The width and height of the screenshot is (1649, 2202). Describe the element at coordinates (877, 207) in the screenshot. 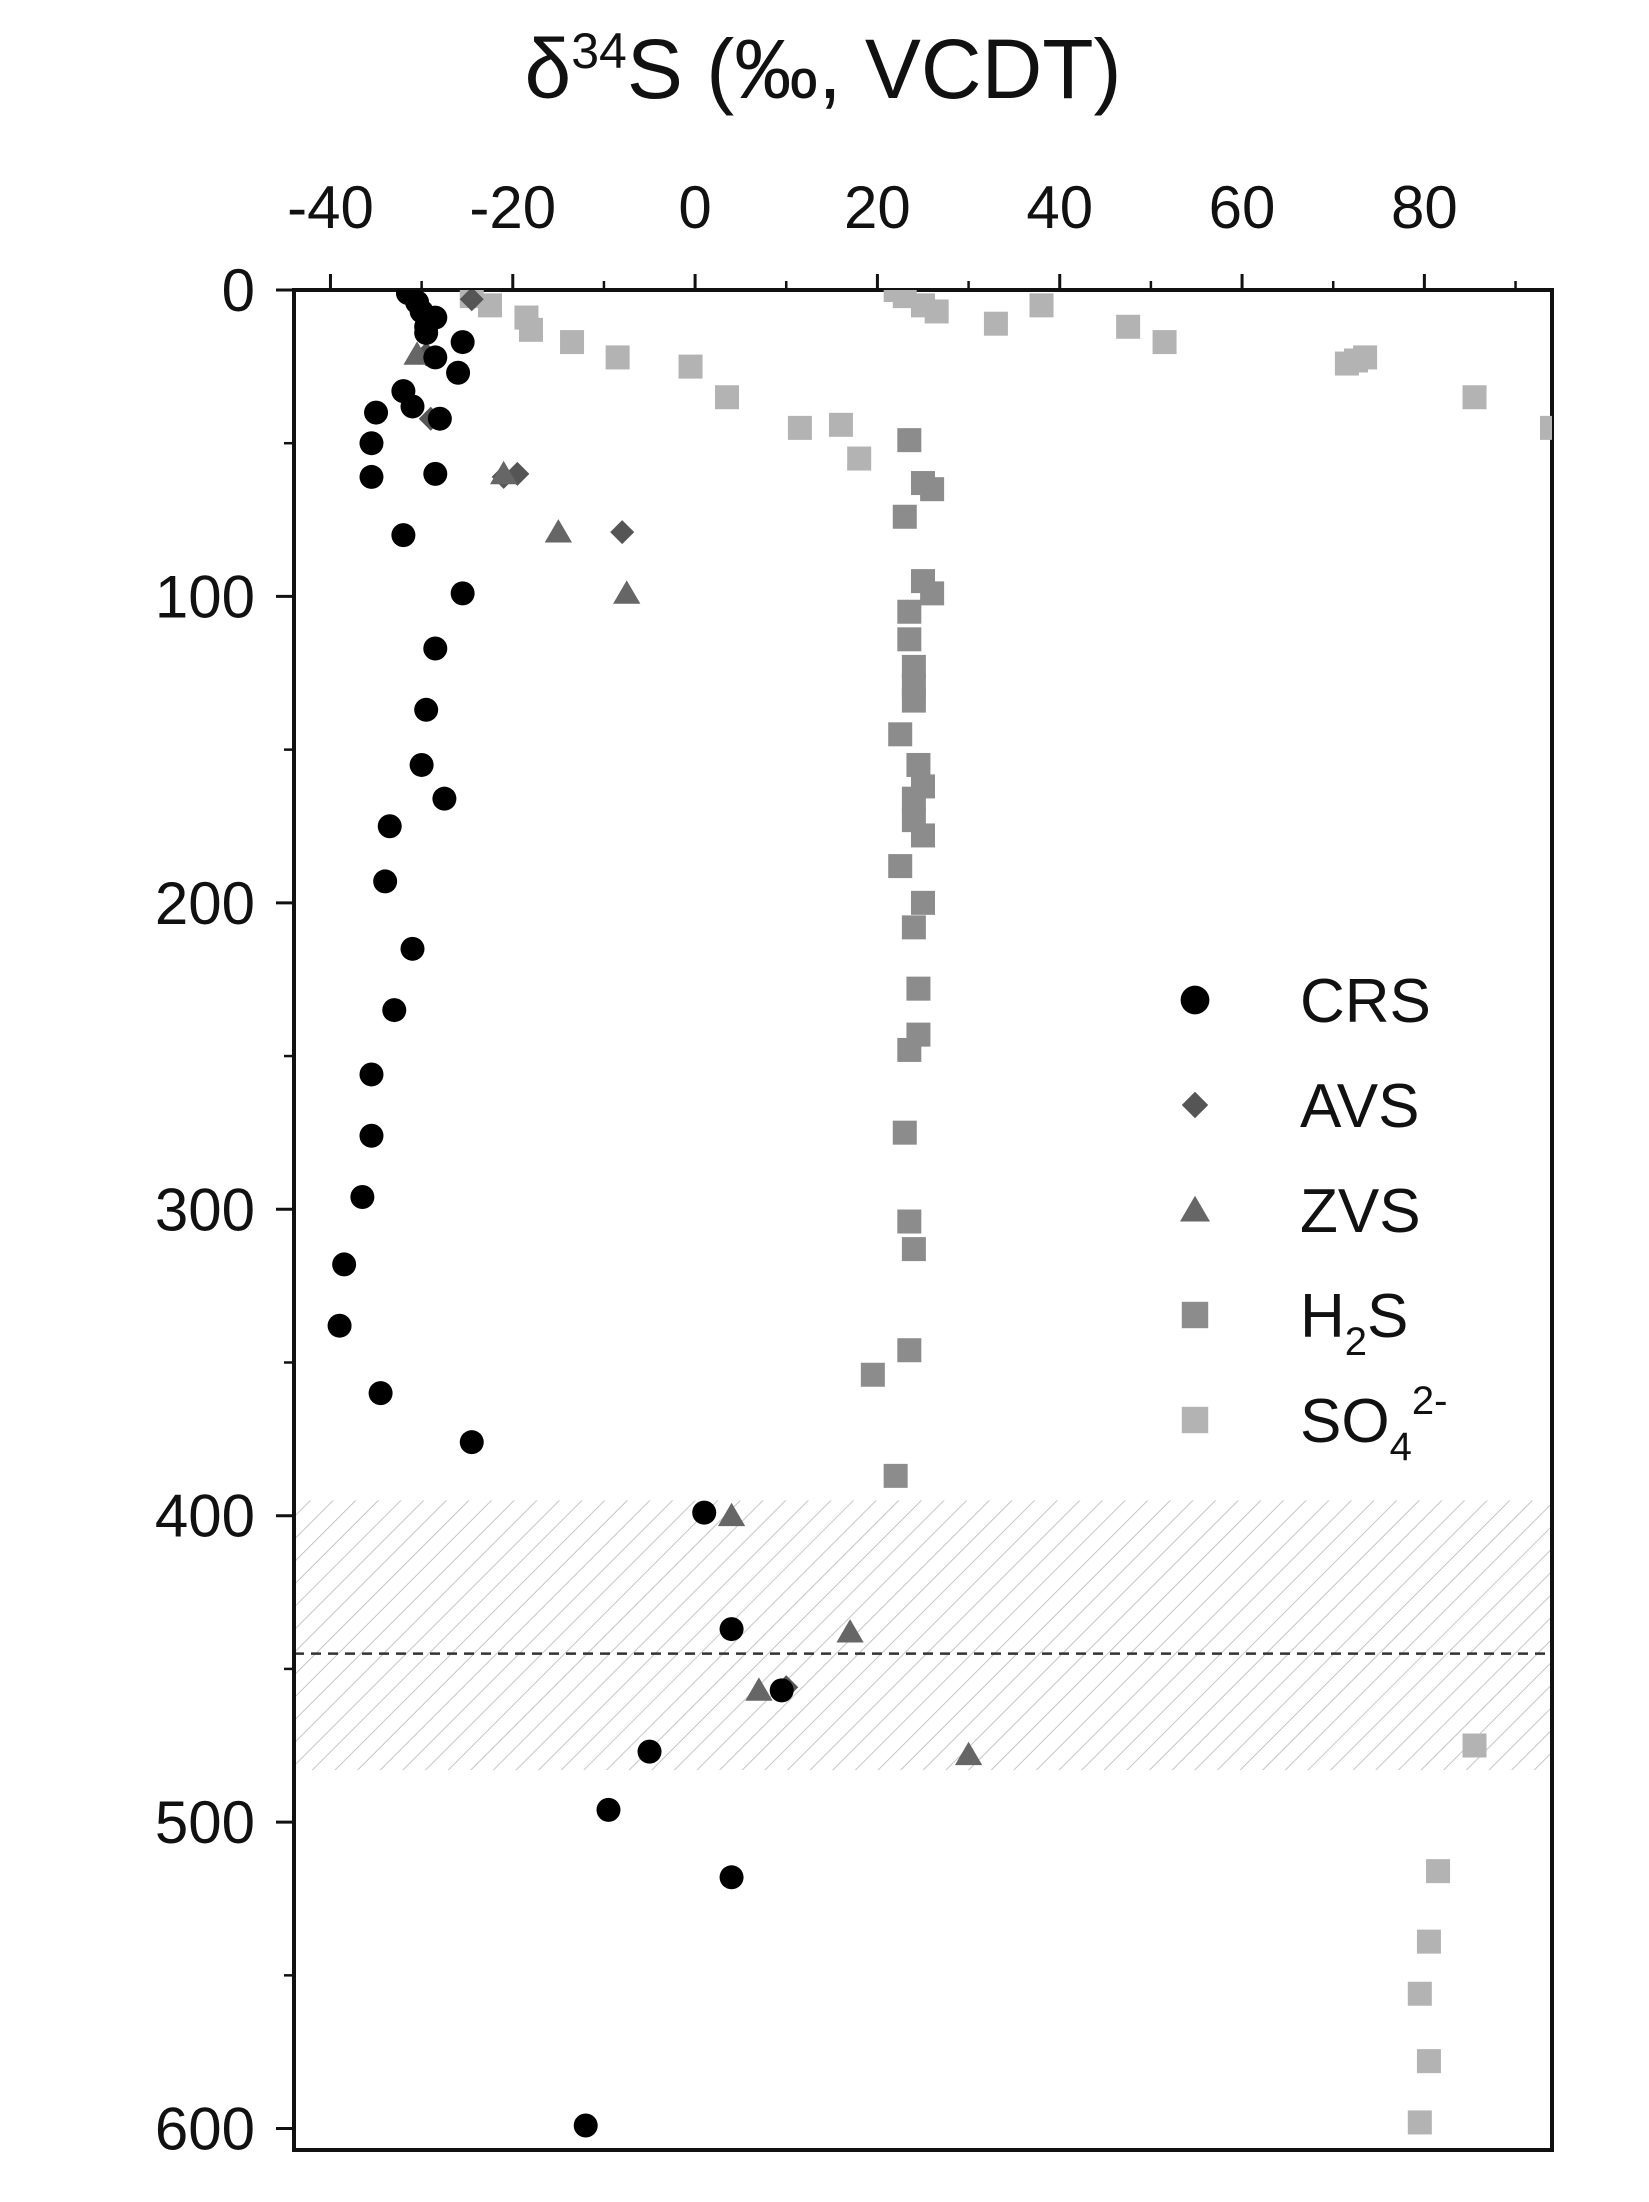

I see `x-tick-label: 20` at that location.